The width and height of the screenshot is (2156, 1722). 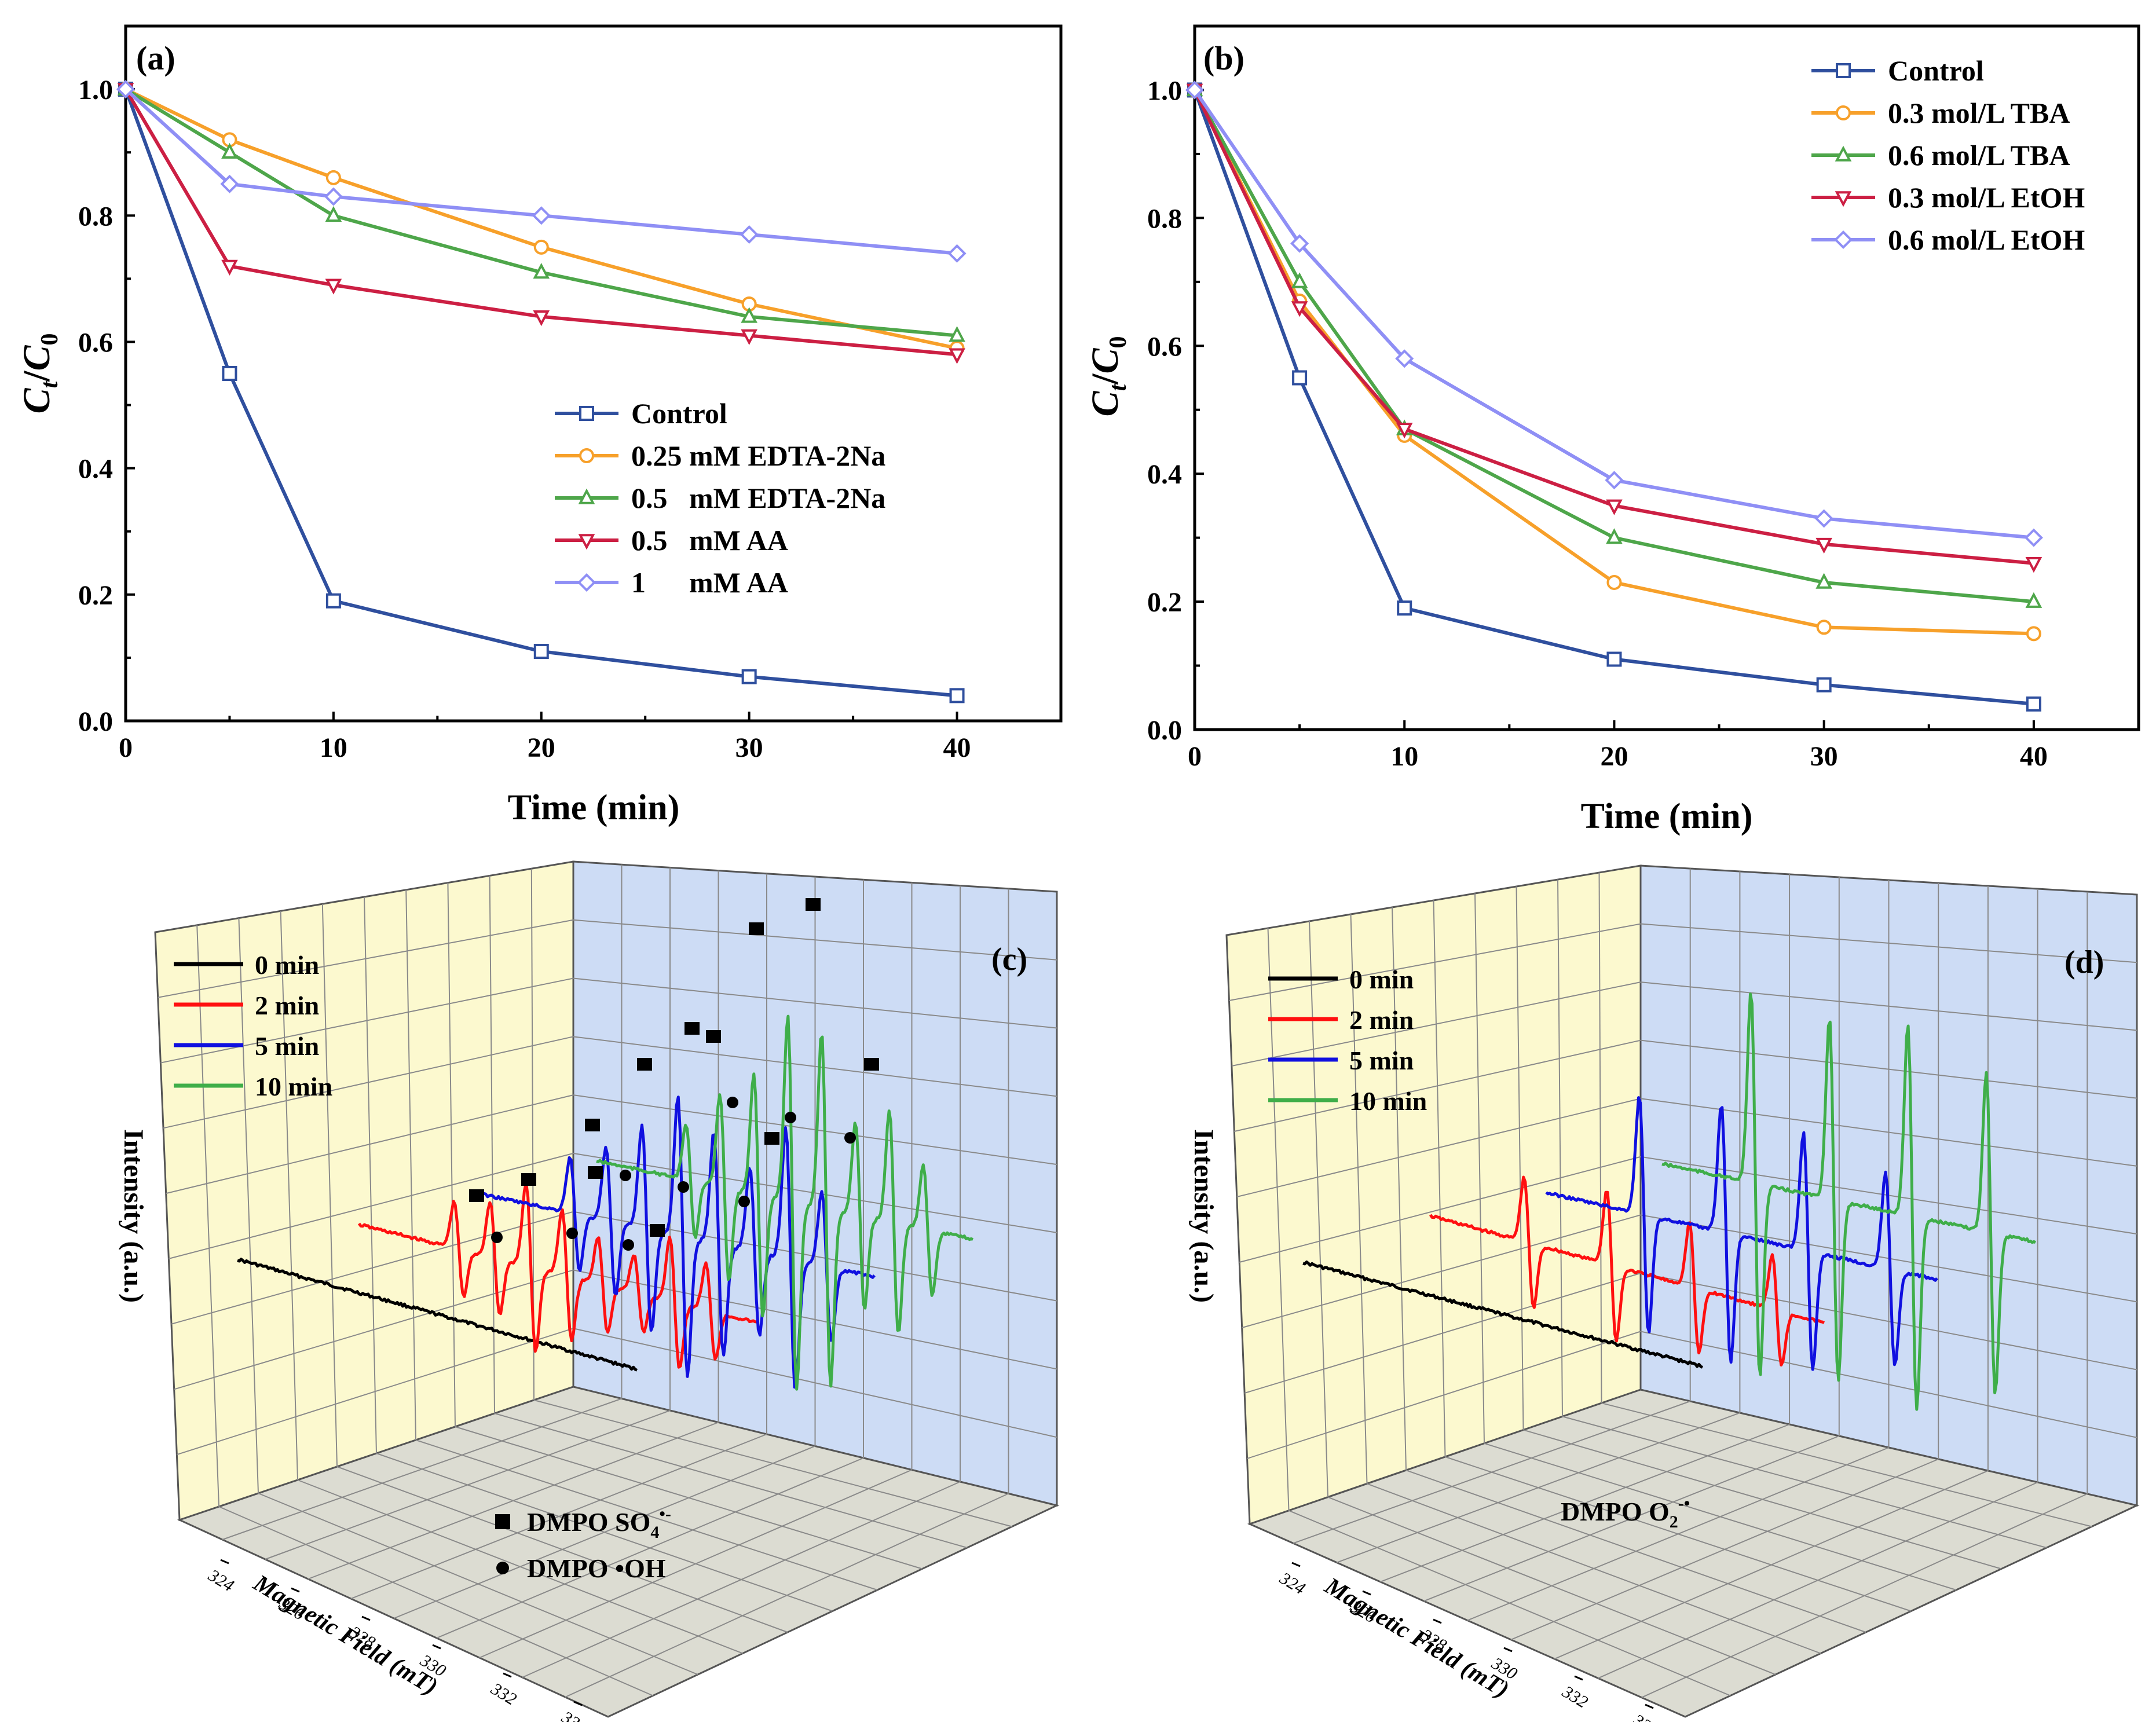 I want to click on panel-a-label: (a), so click(x=155, y=58).